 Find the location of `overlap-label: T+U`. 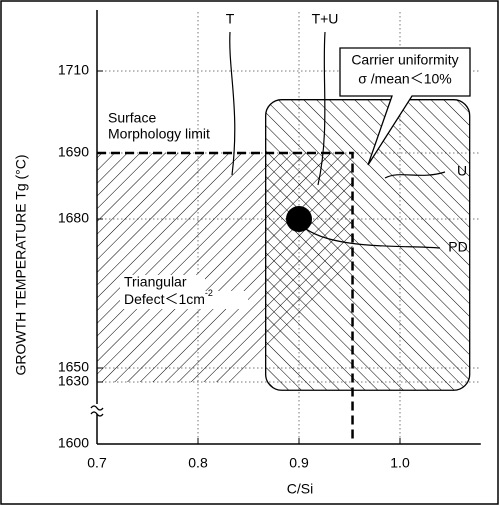

overlap-label: T+U is located at coordinates (325, 19).